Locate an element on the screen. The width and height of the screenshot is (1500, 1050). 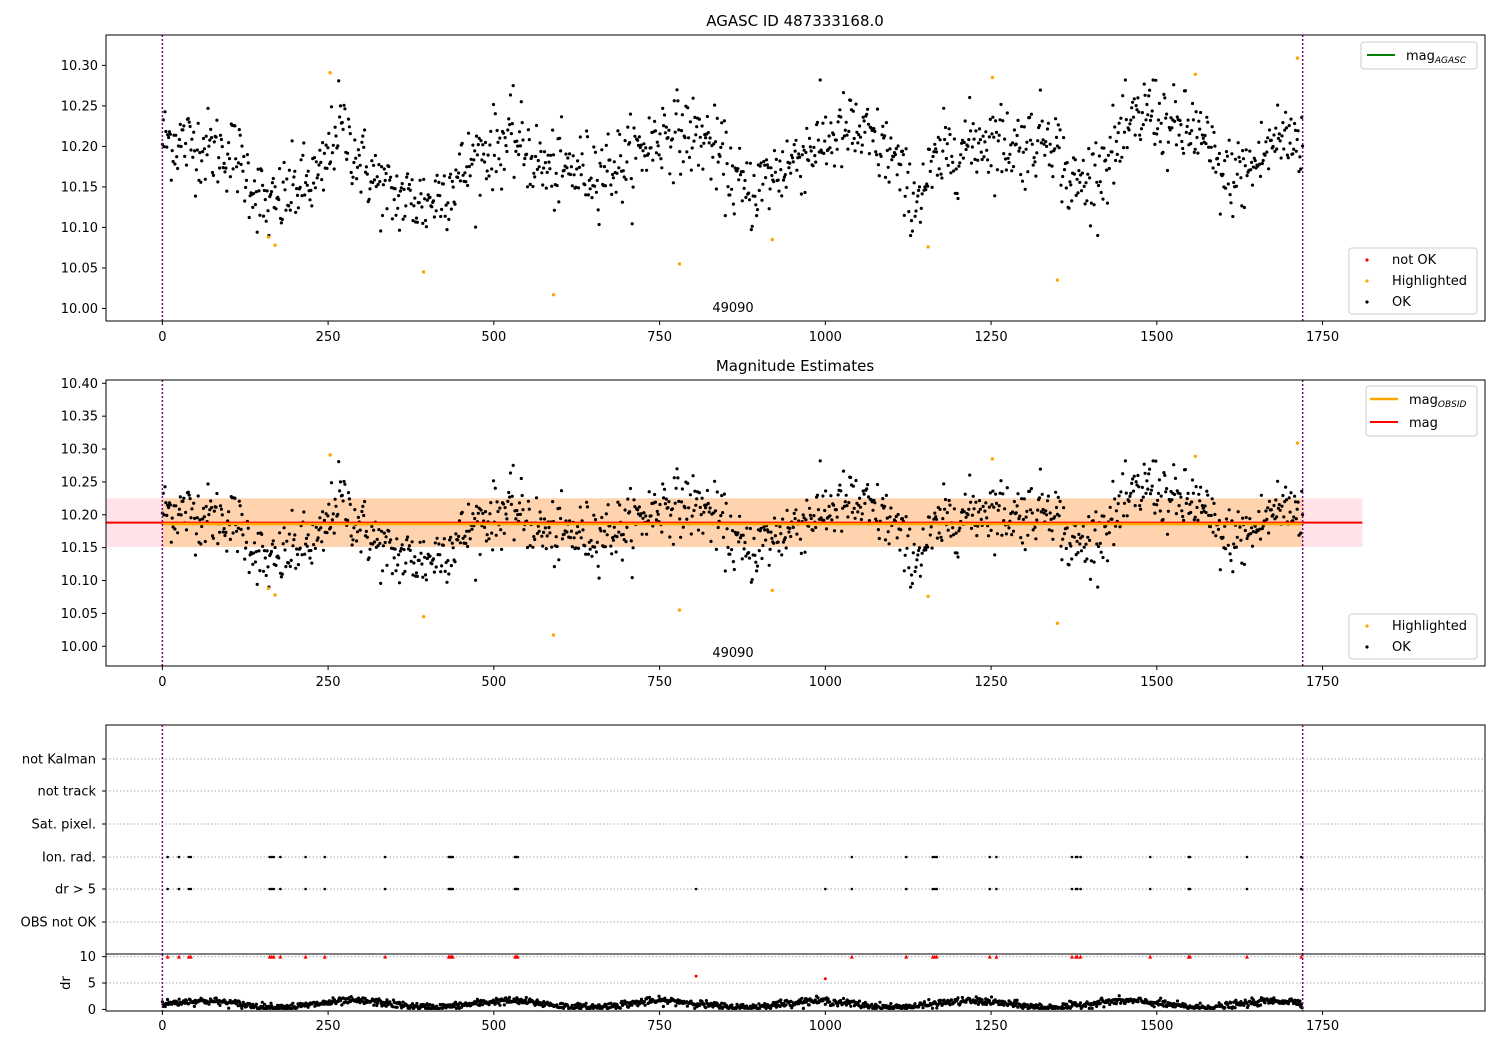
x-tick-label: 1500 is located at coordinates (1156, 337).